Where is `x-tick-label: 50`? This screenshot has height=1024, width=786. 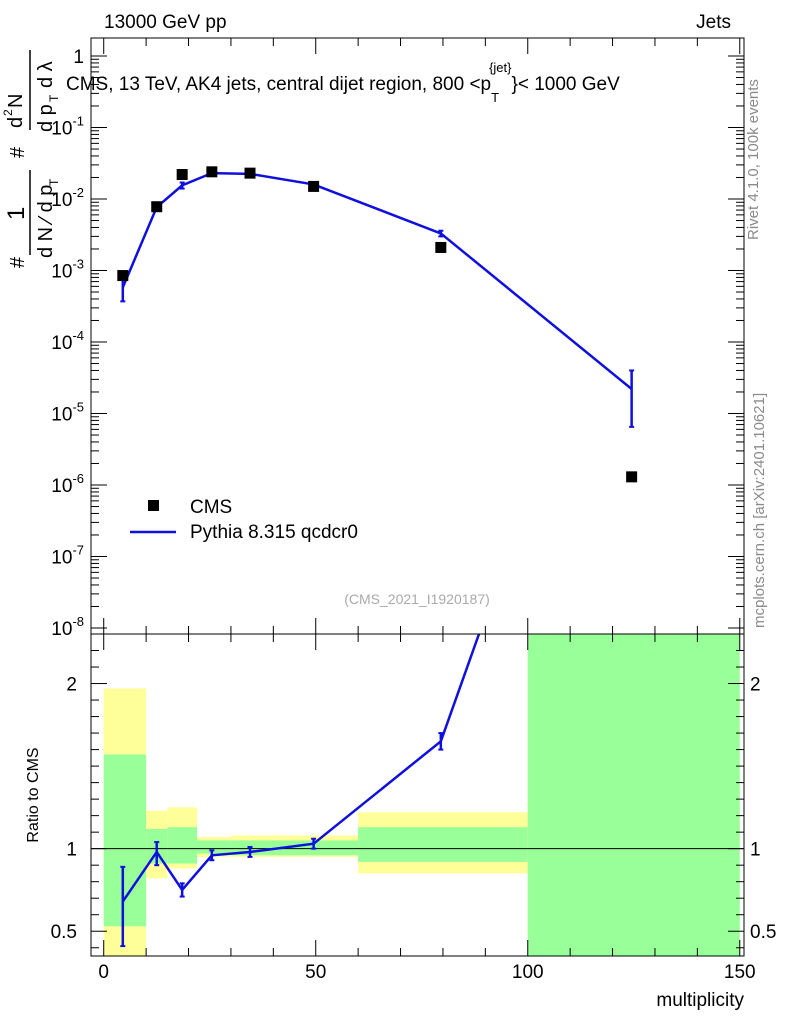 x-tick-label: 50 is located at coordinates (315, 972).